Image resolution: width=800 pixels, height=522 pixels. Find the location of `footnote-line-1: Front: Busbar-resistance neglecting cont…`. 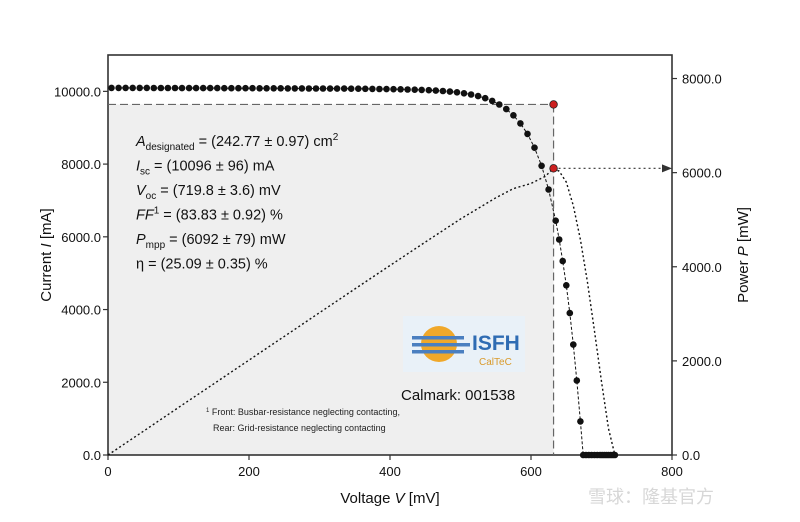

footnote-line-1: Front: Busbar-resistance neglecting cont… is located at coordinates (304, 412).